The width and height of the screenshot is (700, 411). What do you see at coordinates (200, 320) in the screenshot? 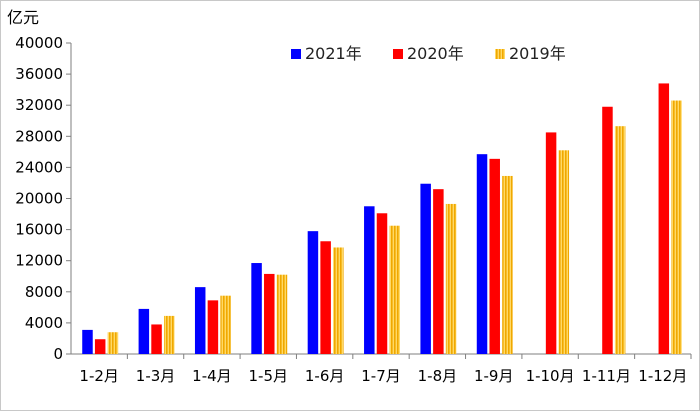
I see `bar-2021年-1-4月` at bounding box center [200, 320].